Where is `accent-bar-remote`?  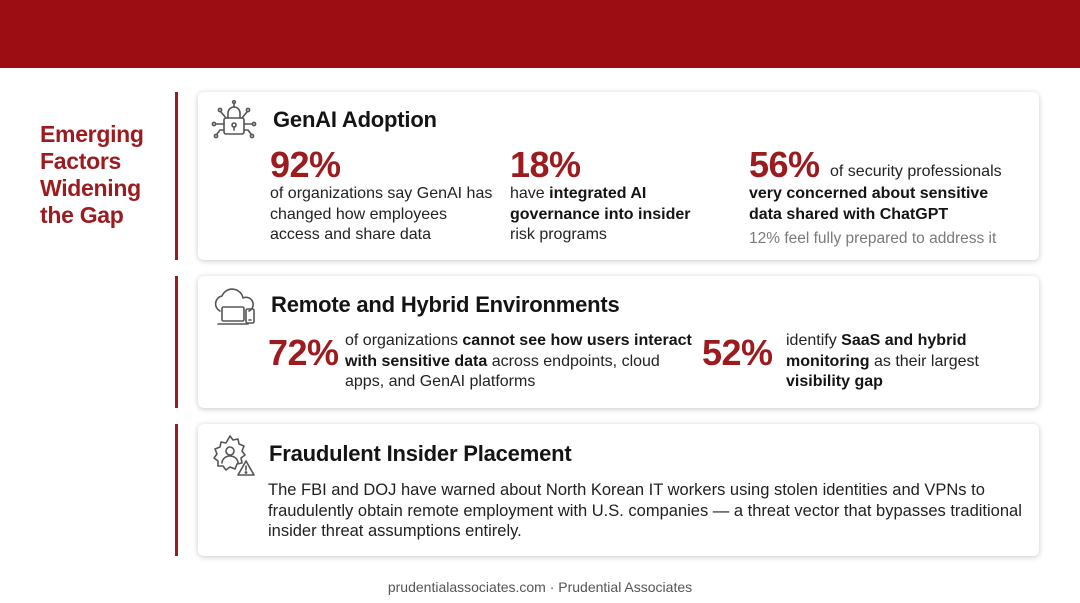
accent-bar-remote is located at coordinates (176, 342).